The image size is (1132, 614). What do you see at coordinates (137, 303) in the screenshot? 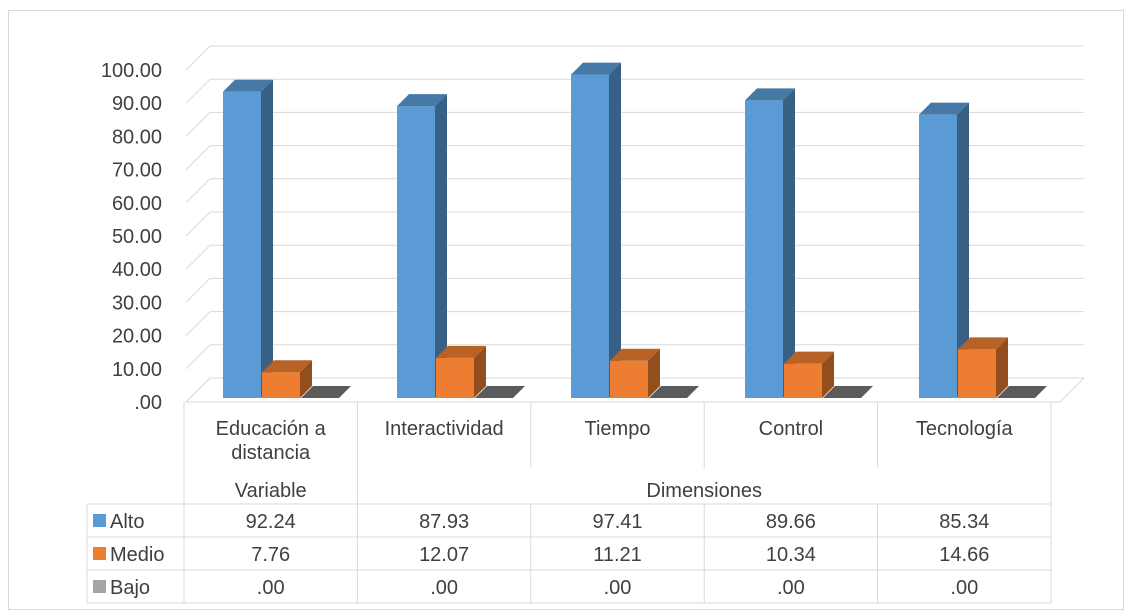
I see `y-tick-label: 30.00` at bounding box center [137, 303].